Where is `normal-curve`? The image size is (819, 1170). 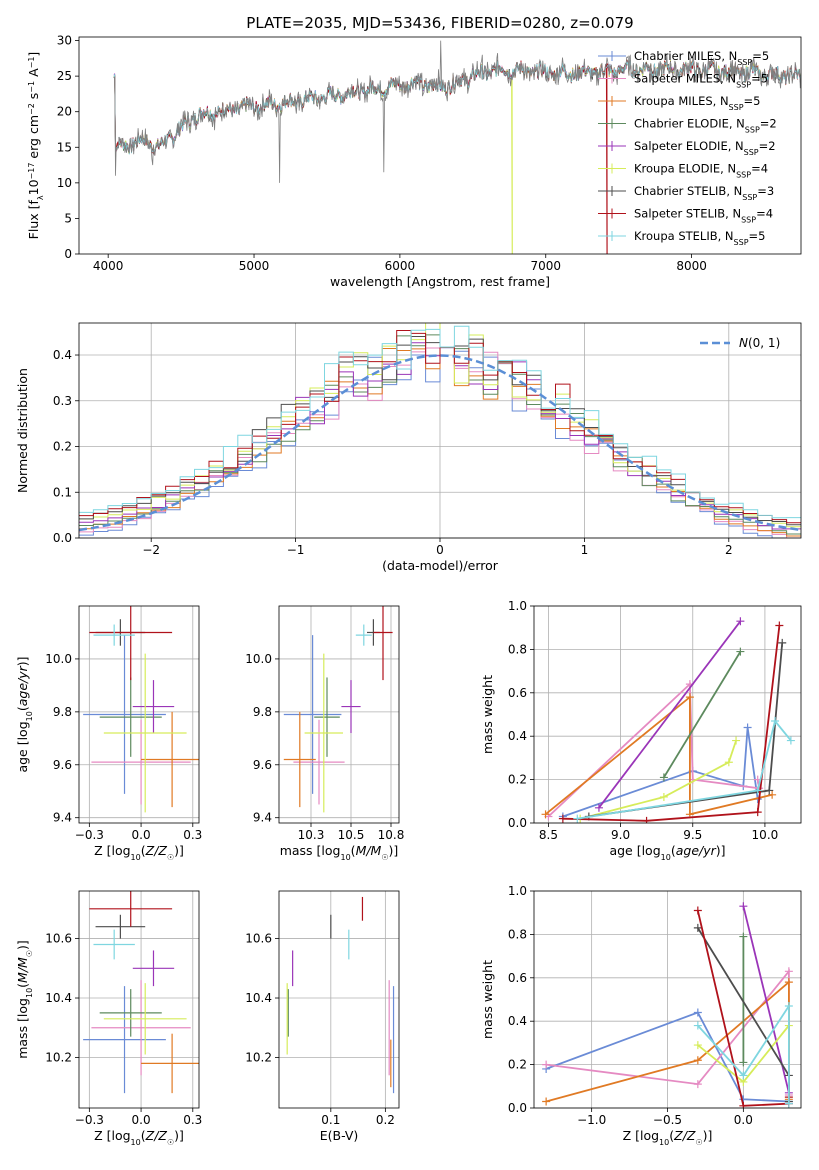
normal-curve is located at coordinates (440, 443).